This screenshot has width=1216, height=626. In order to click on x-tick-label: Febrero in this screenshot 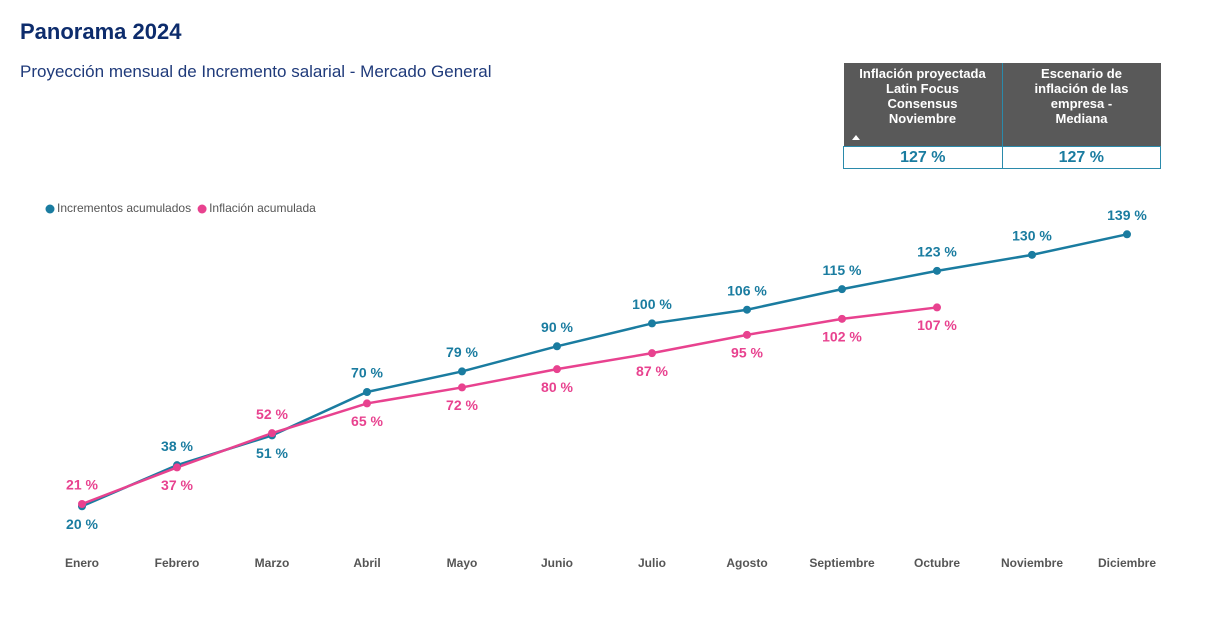, I will do `click(177, 563)`.